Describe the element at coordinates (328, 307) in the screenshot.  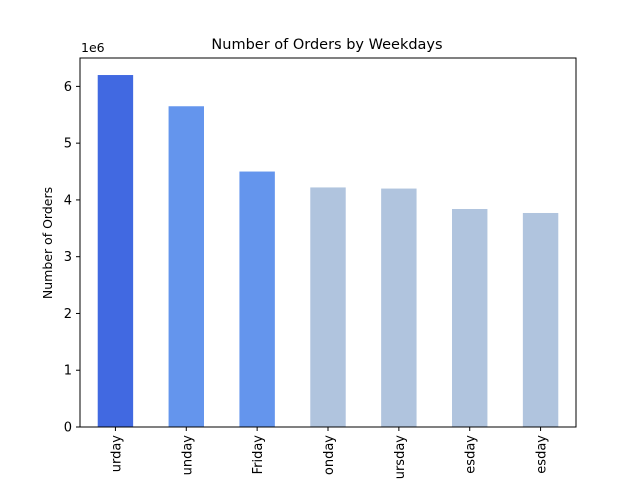
I see `bar-monday` at that location.